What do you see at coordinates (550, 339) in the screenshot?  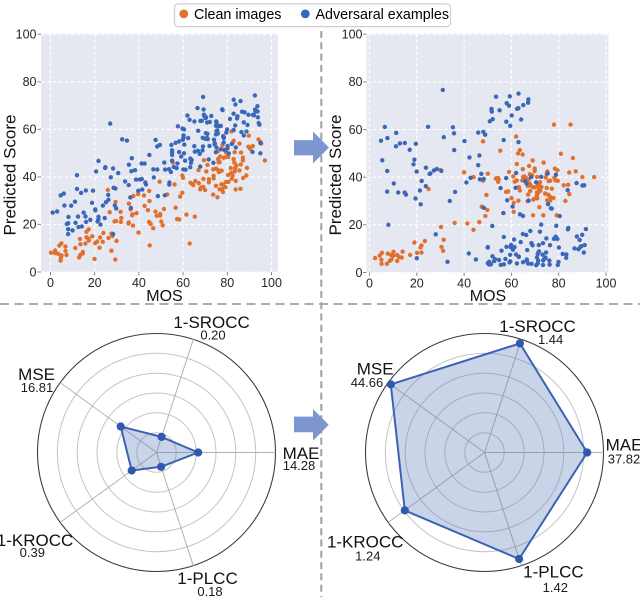 I see `svg-text: 1.44` at bounding box center [550, 339].